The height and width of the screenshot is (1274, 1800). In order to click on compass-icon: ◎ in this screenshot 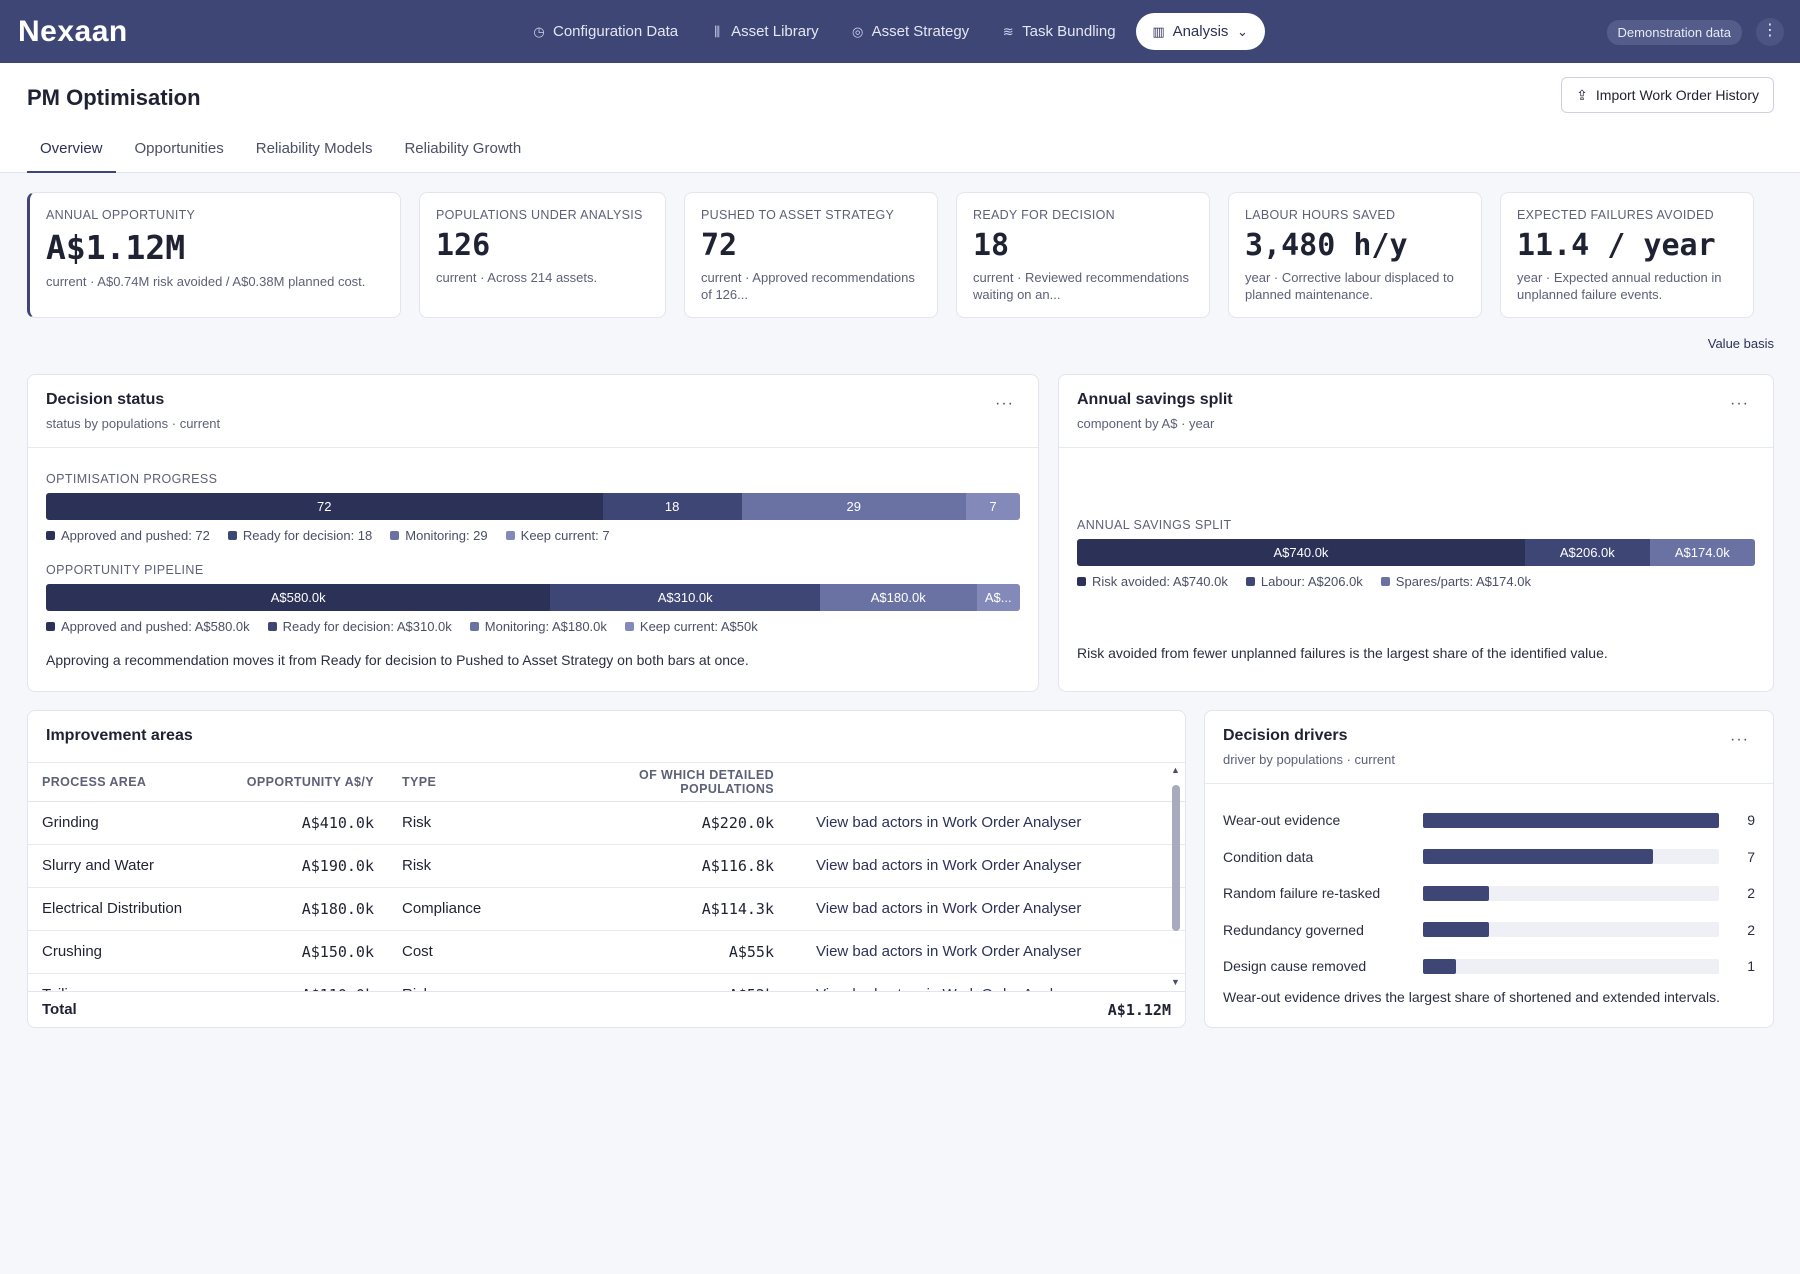, I will do `click(857, 31)`.